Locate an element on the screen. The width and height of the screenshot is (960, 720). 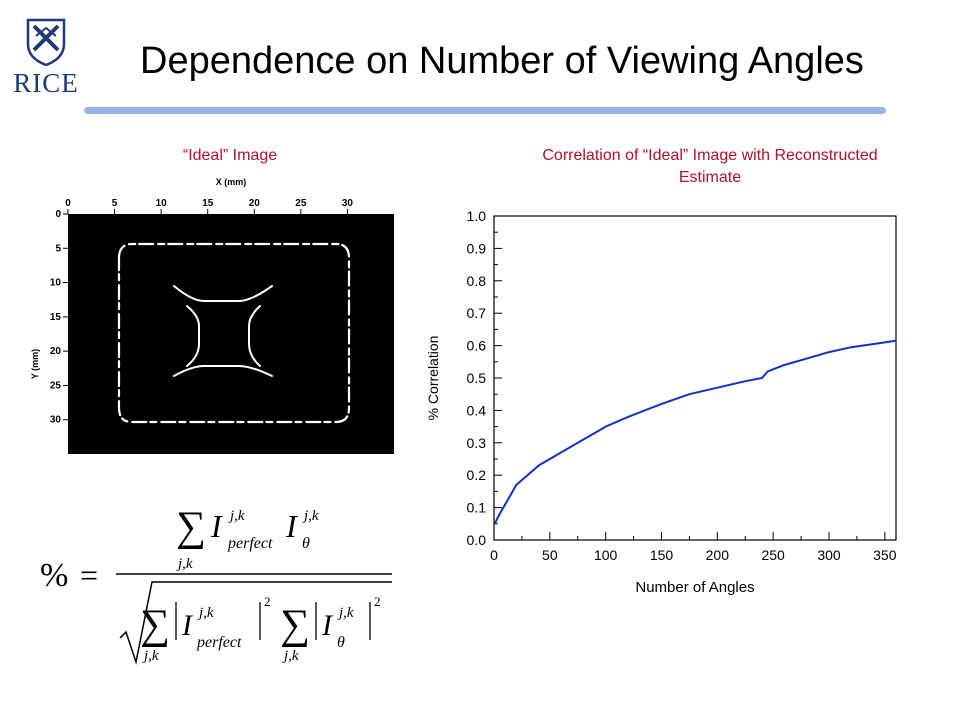
numerator-subscript-theta: θ is located at coordinates (306, 543).